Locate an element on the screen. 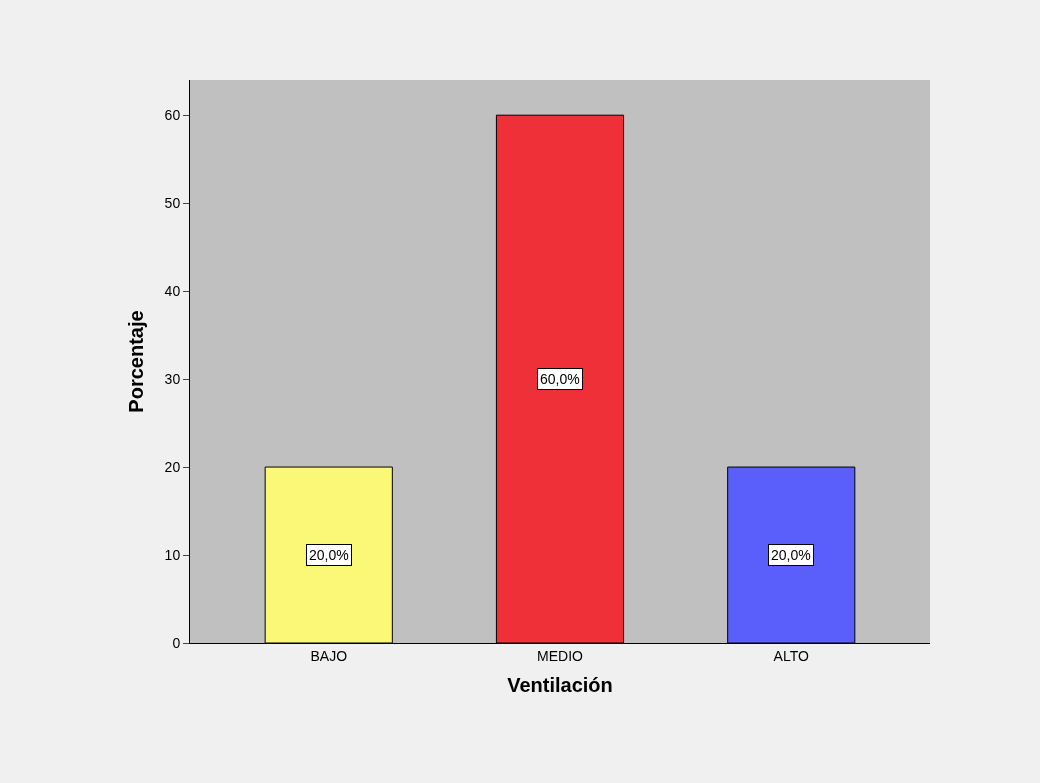 This screenshot has height=783, width=1040. x-axis-title: Ventilación is located at coordinates (560, 685).